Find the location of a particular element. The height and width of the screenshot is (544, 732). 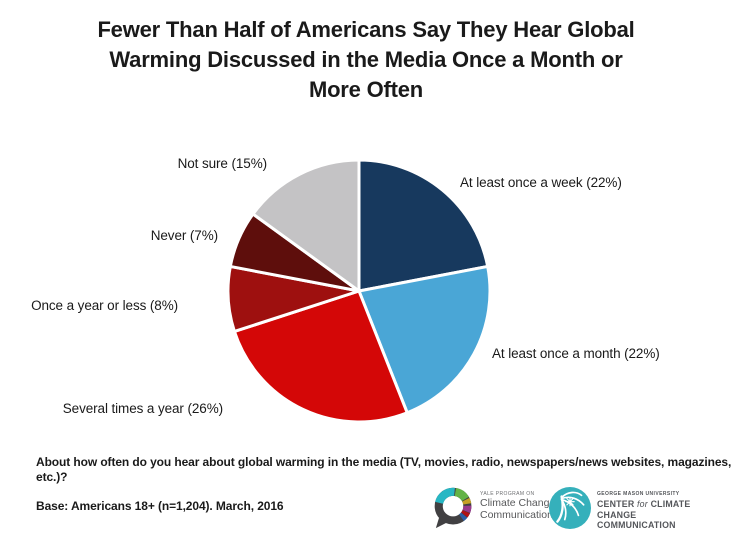

slice-label-several-times-a-year: Several times a year (26%) is located at coordinates (142, 408).